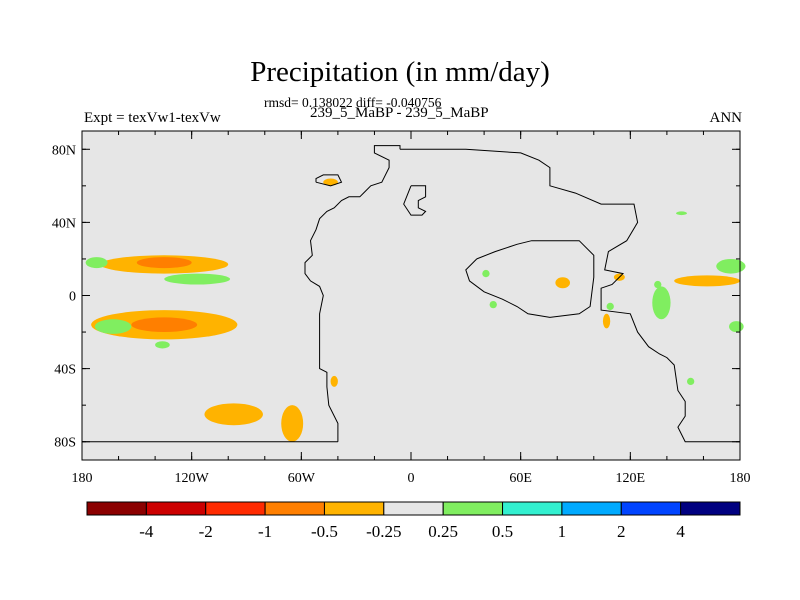 The image size is (800, 600). Describe the element at coordinates (265, 531) in the screenshot. I see `colorbar-label: -1` at that location.